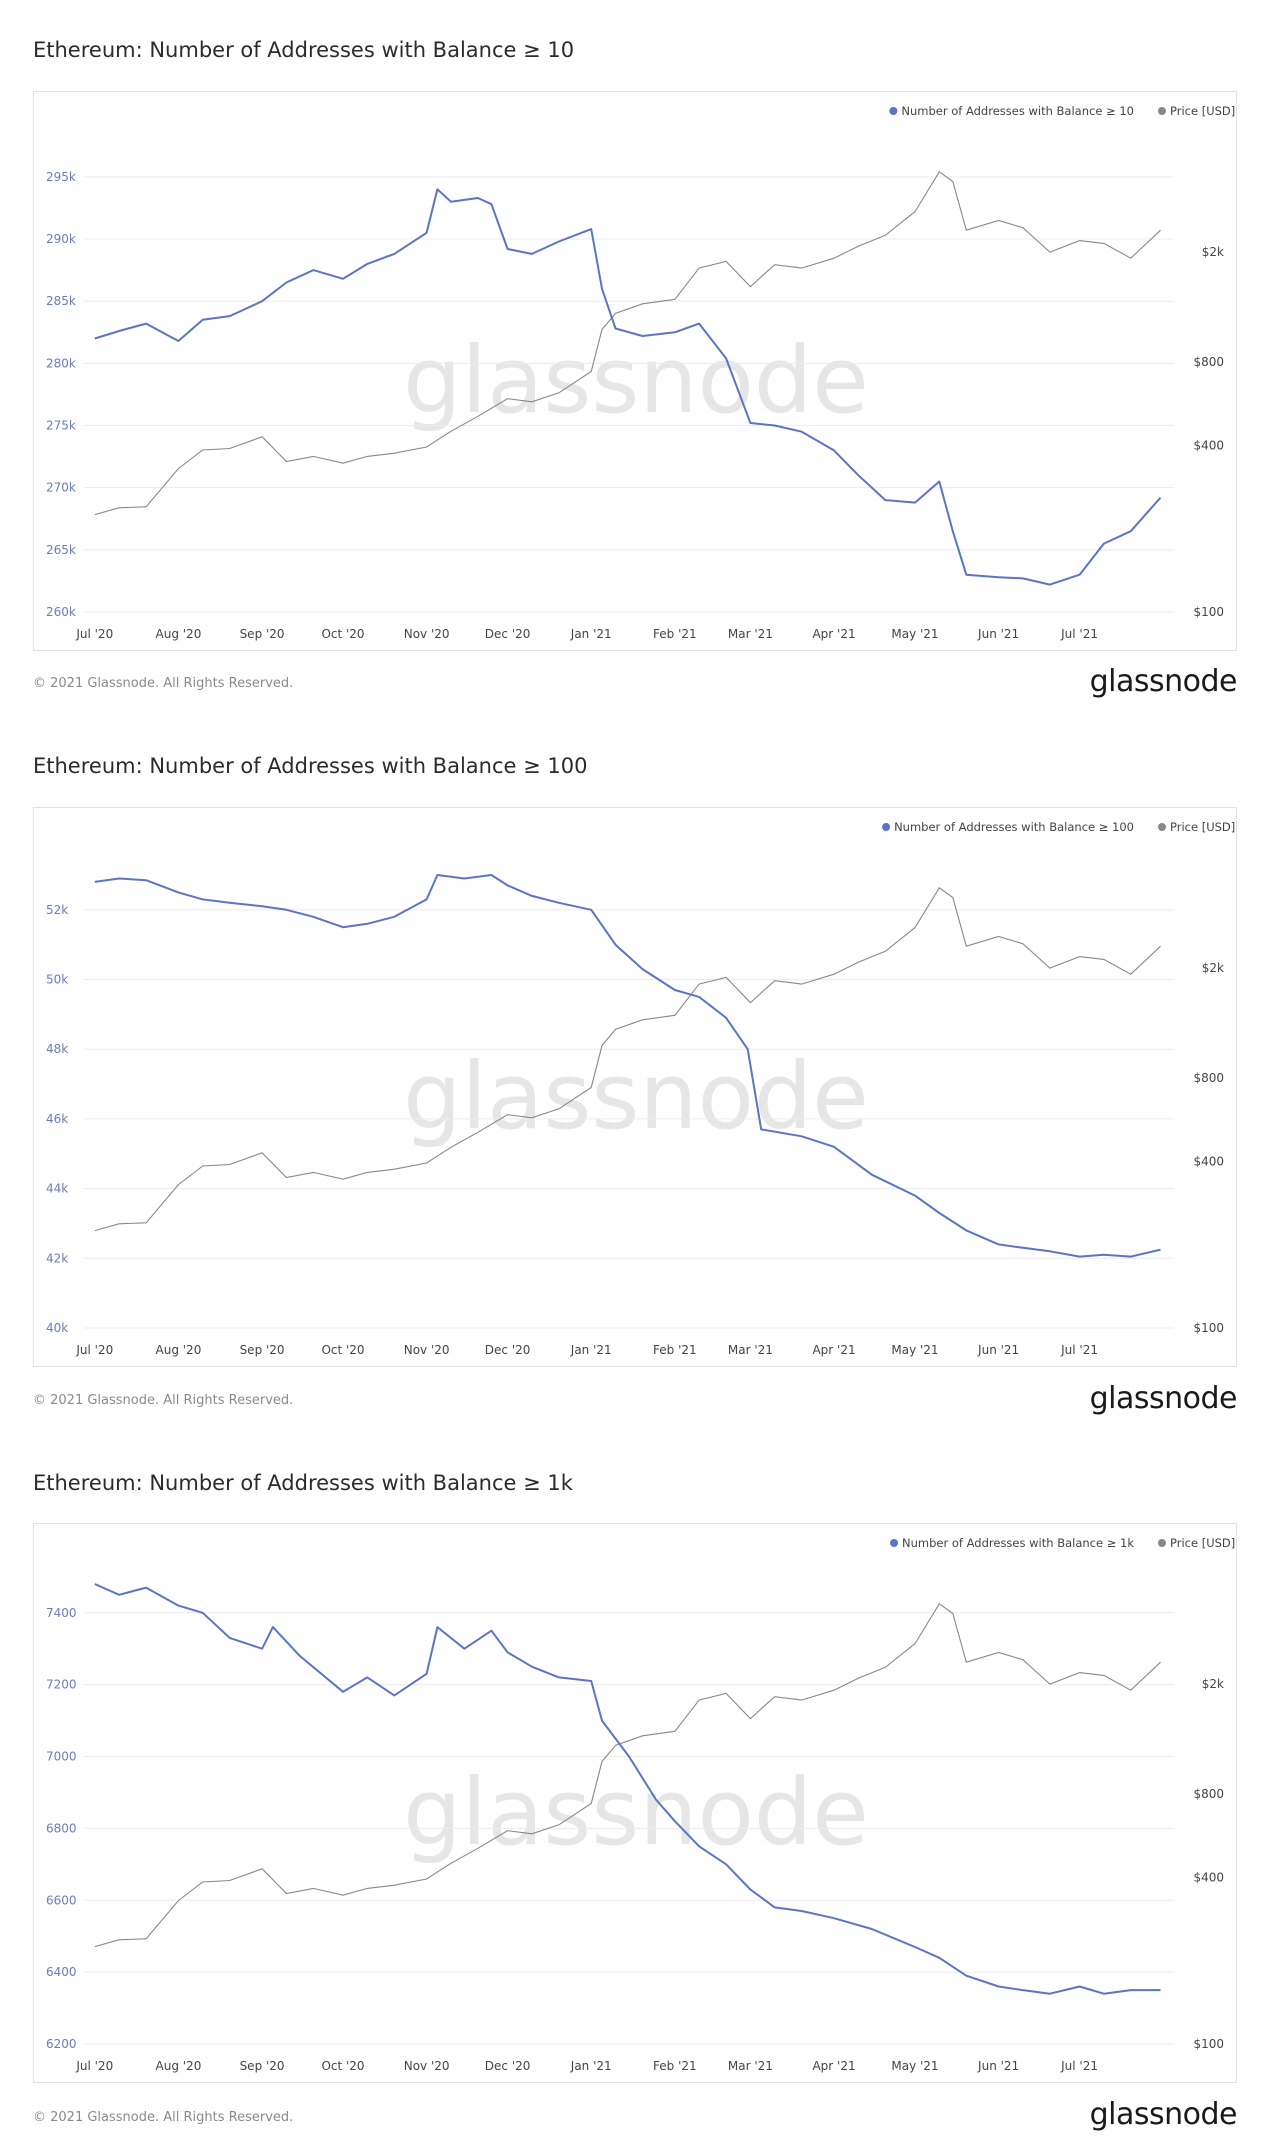 The width and height of the screenshot is (1267, 2150). What do you see at coordinates (61, 1757) in the screenshot?
I see `y-tick-label: 7000` at bounding box center [61, 1757].